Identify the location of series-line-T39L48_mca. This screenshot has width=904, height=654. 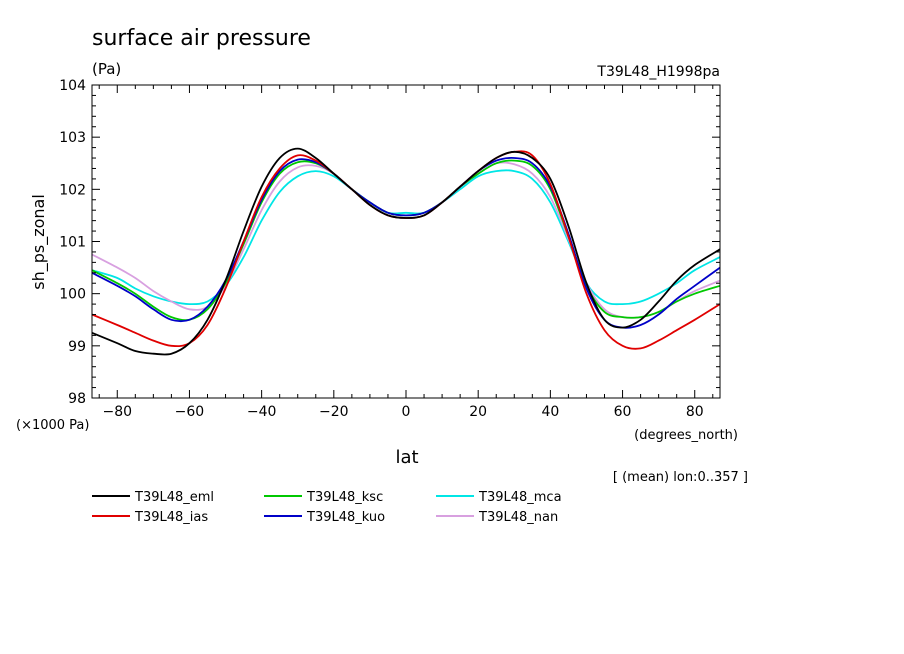
(406, 237).